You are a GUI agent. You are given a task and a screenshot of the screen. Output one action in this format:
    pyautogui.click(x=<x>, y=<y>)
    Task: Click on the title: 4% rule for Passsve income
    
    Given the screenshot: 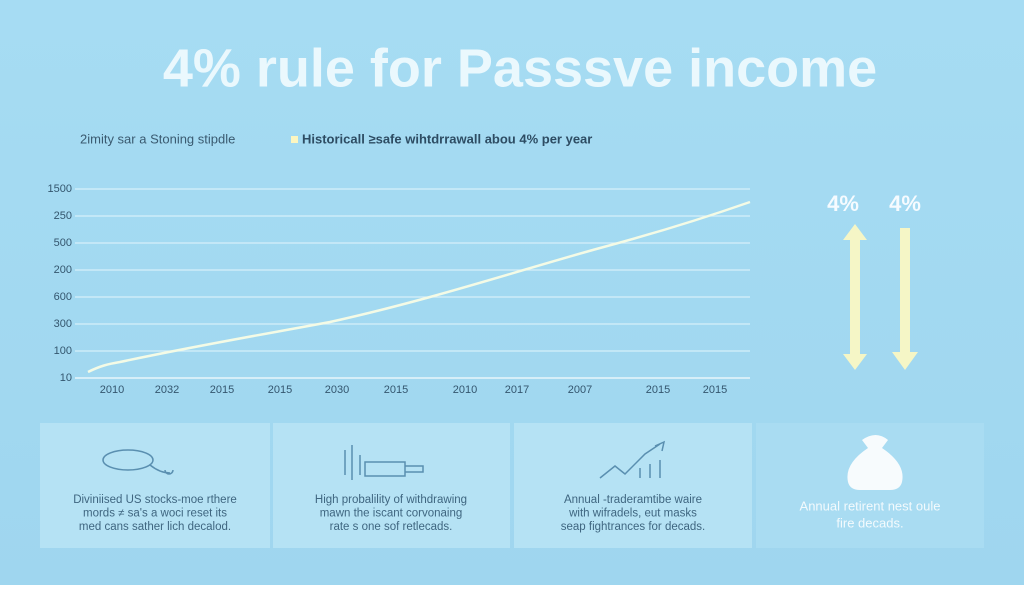 What is the action you would take?
    pyautogui.click(x=520, y=68)
    